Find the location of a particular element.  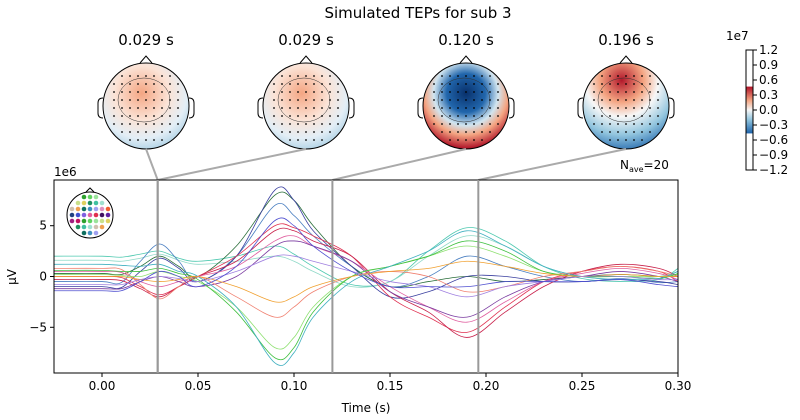

channel-trace is located at coordinates (366, 254).